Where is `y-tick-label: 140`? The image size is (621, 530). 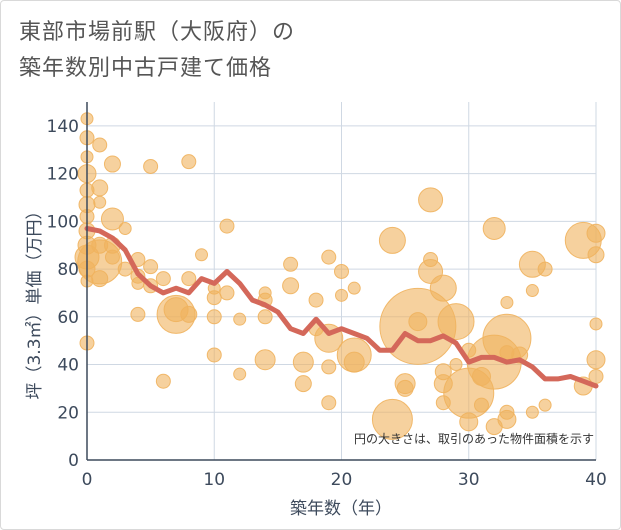
y-tick-label: 140 is located at coordinates (63, 127).